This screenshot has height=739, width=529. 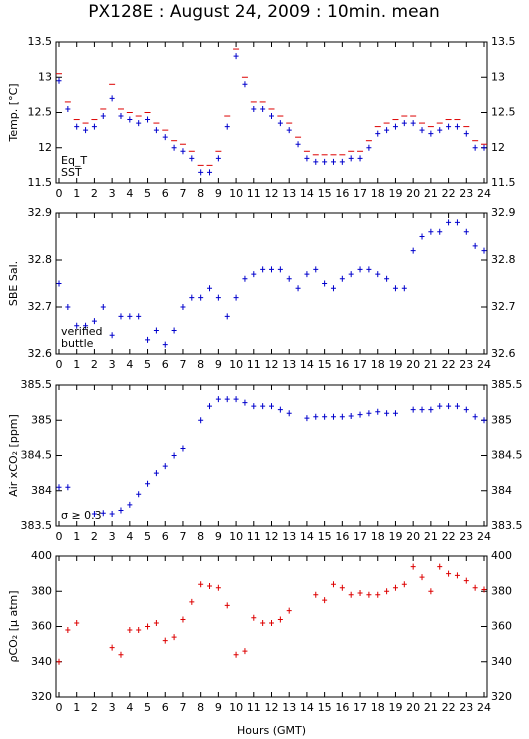 I want to click on y-tick-label: 340, so click(x=41, y=661).